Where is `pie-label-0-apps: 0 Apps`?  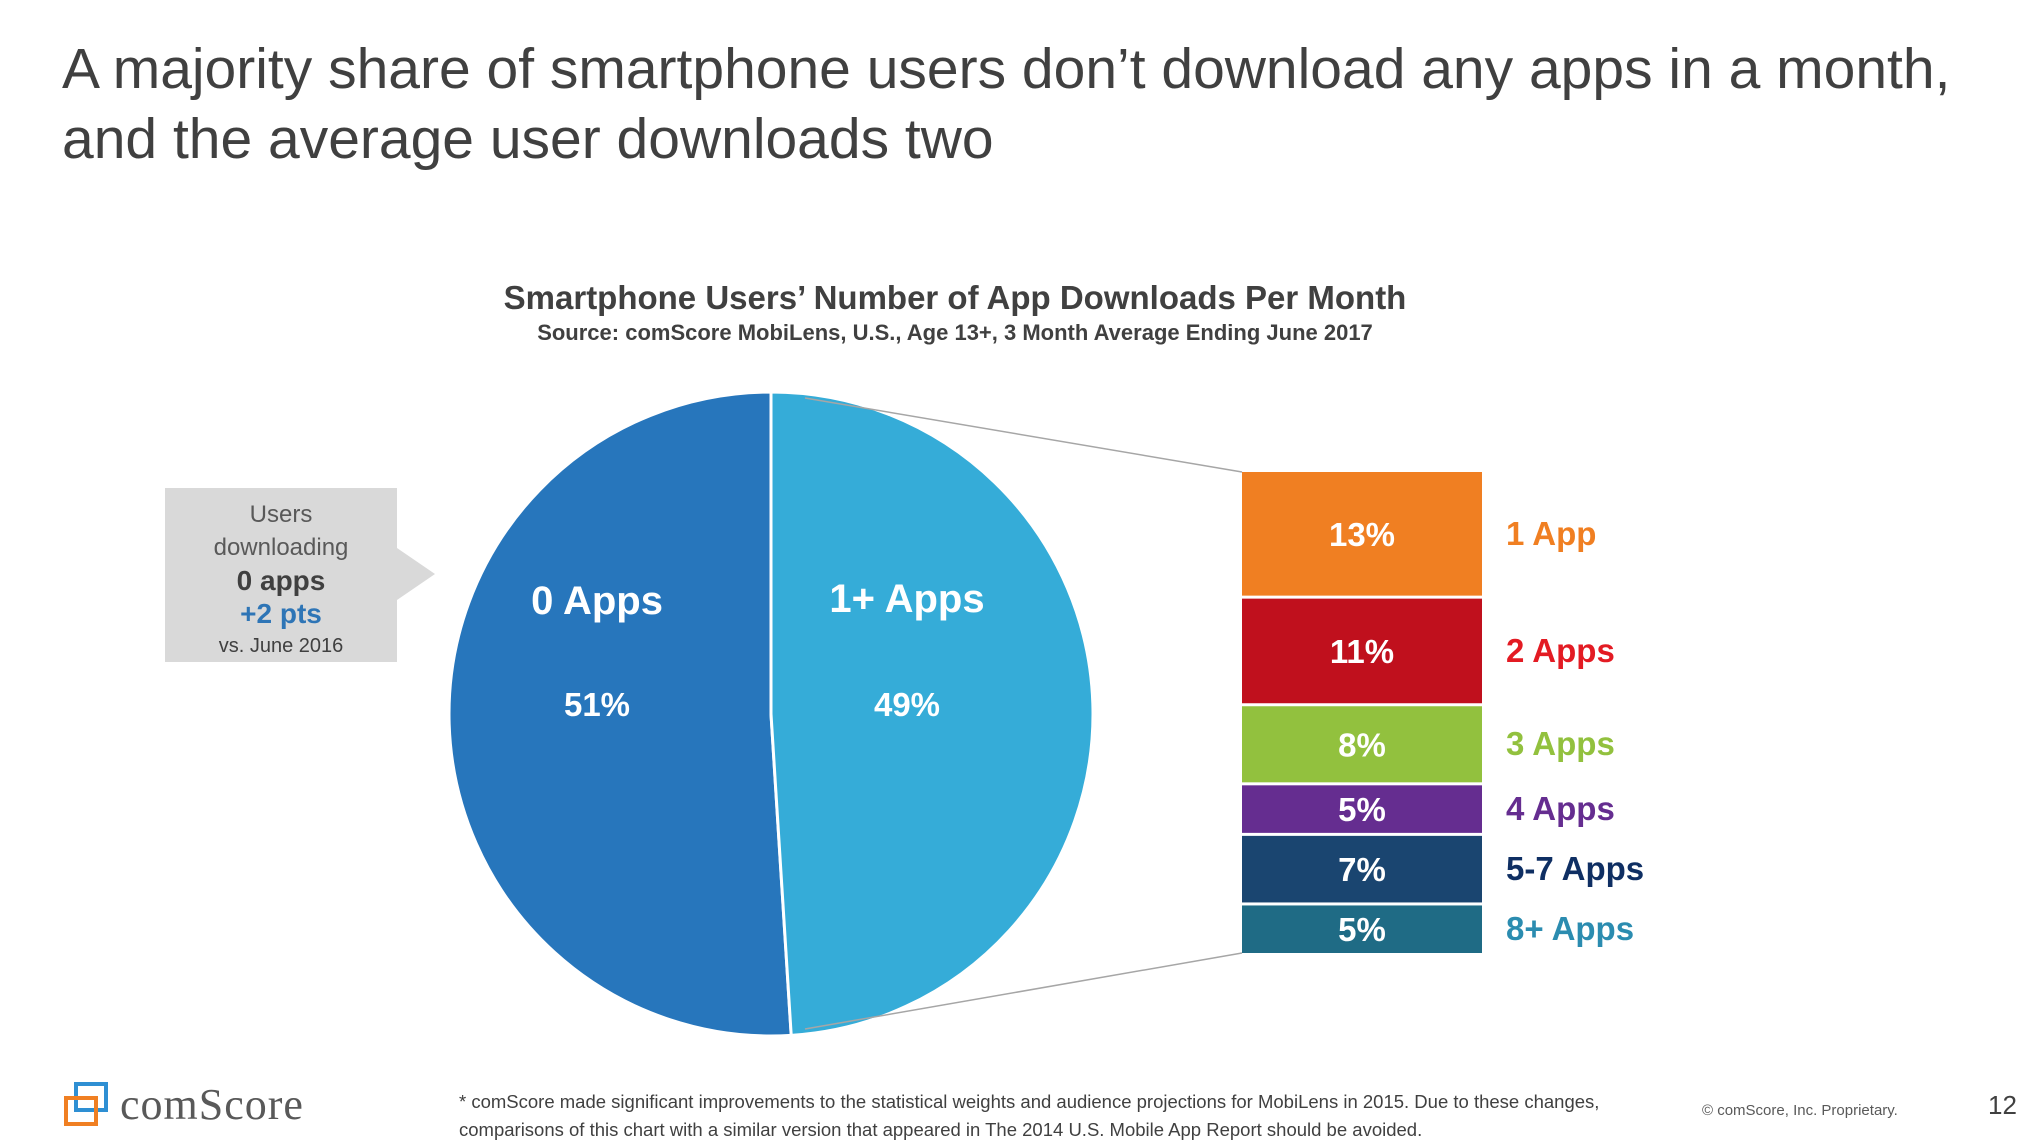 pie-label-0-apps: 0 Apps is located at coordinates (597, 601).